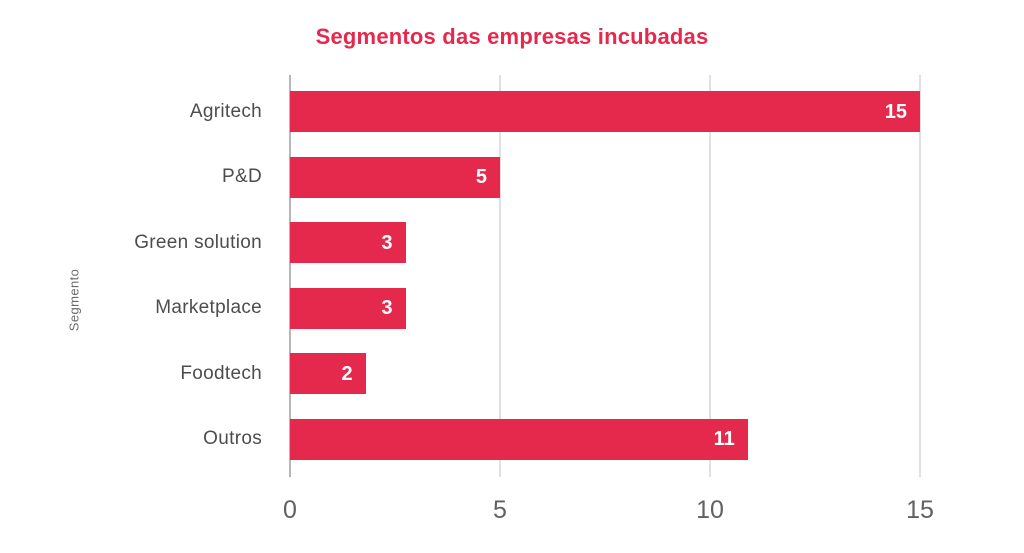 This screenshot has height=553, width=1024. I want to click on category-label-outros: Outros, so click(232, 439).